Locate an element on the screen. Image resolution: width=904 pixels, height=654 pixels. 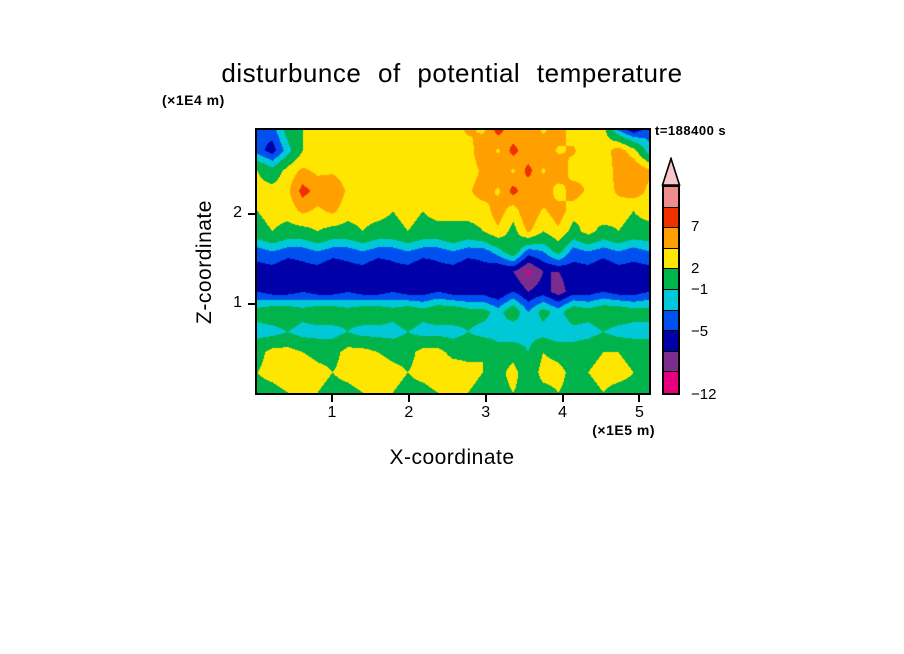
chart-title: disturbunce of potential temperature is located at coordinates (452, 73).